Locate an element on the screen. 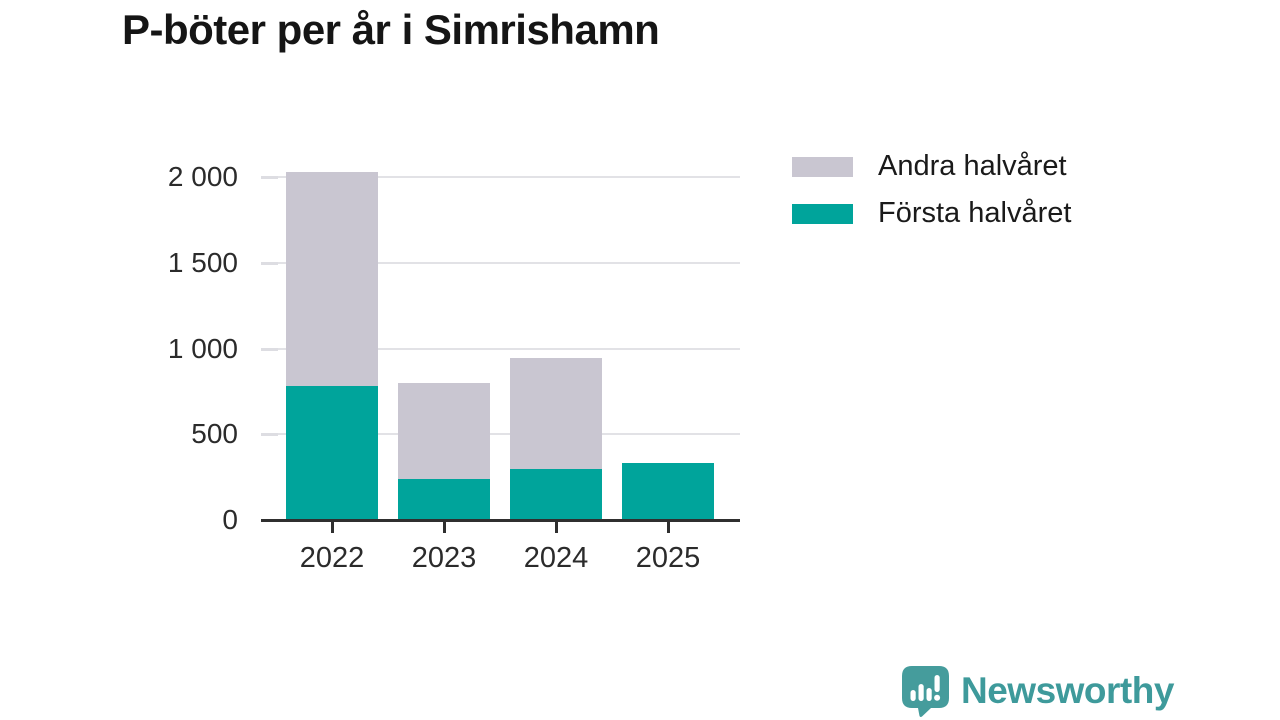  x-axis-label: 2023 is located at coordinates (444, 558).